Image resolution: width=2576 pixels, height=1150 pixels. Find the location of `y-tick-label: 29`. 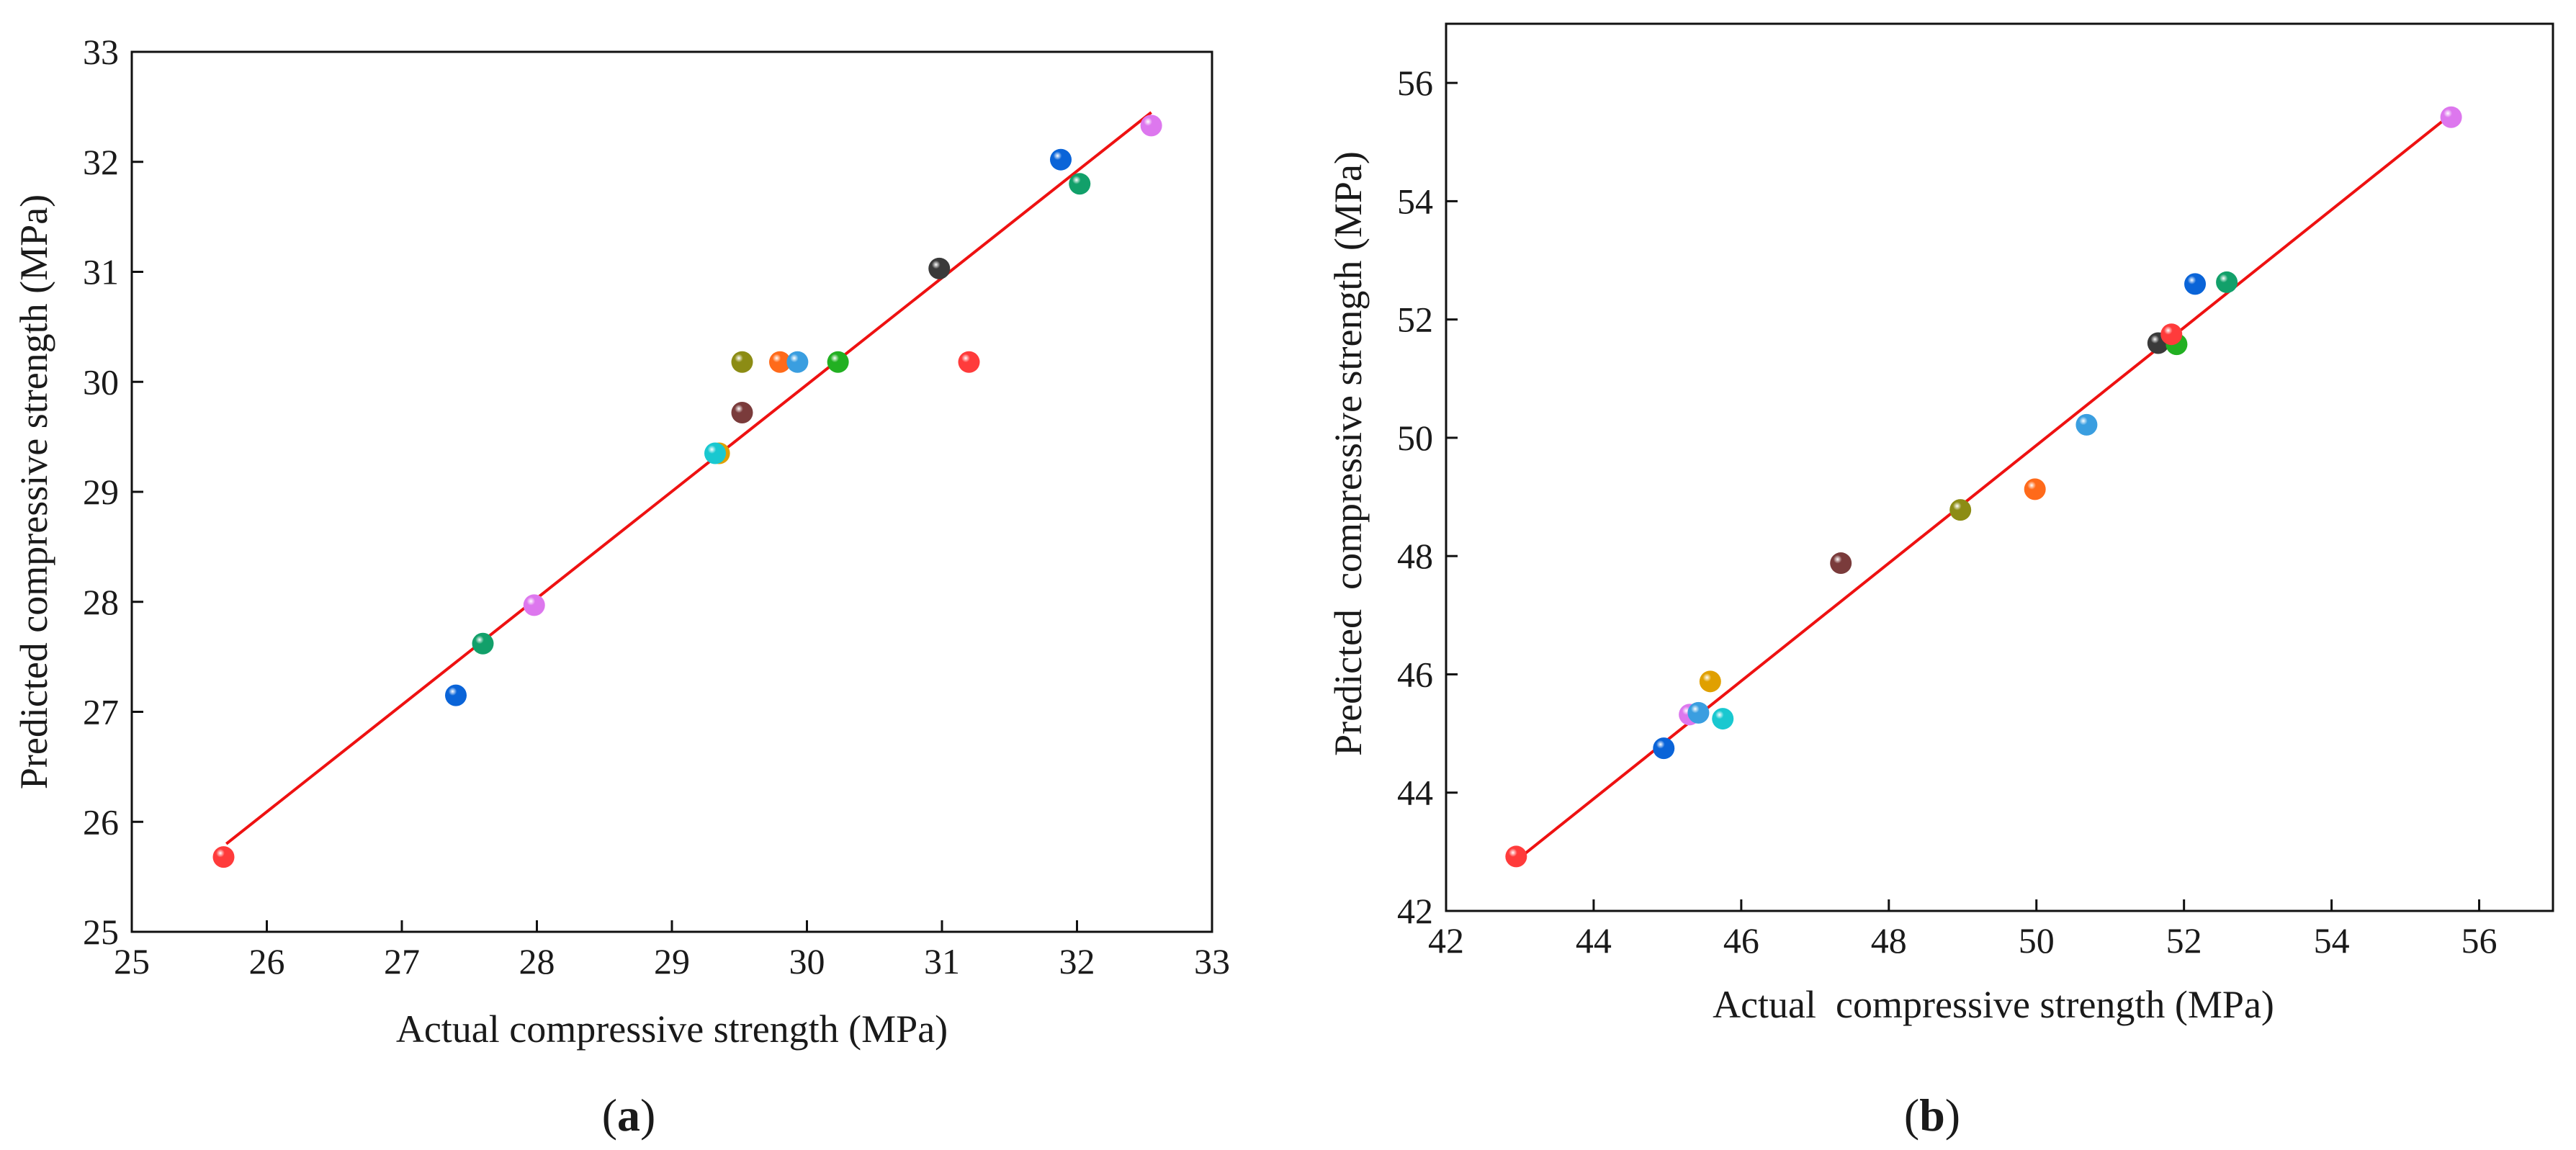

y-tick-label: 29 is located at coordinates (101, 492).